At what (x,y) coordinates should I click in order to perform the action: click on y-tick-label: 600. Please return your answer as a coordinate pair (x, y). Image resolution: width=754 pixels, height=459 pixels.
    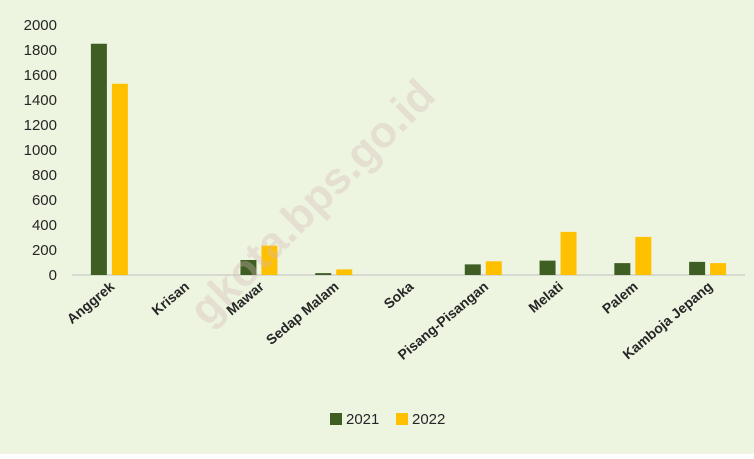
    Looking at the image, I should click on (44, 200).